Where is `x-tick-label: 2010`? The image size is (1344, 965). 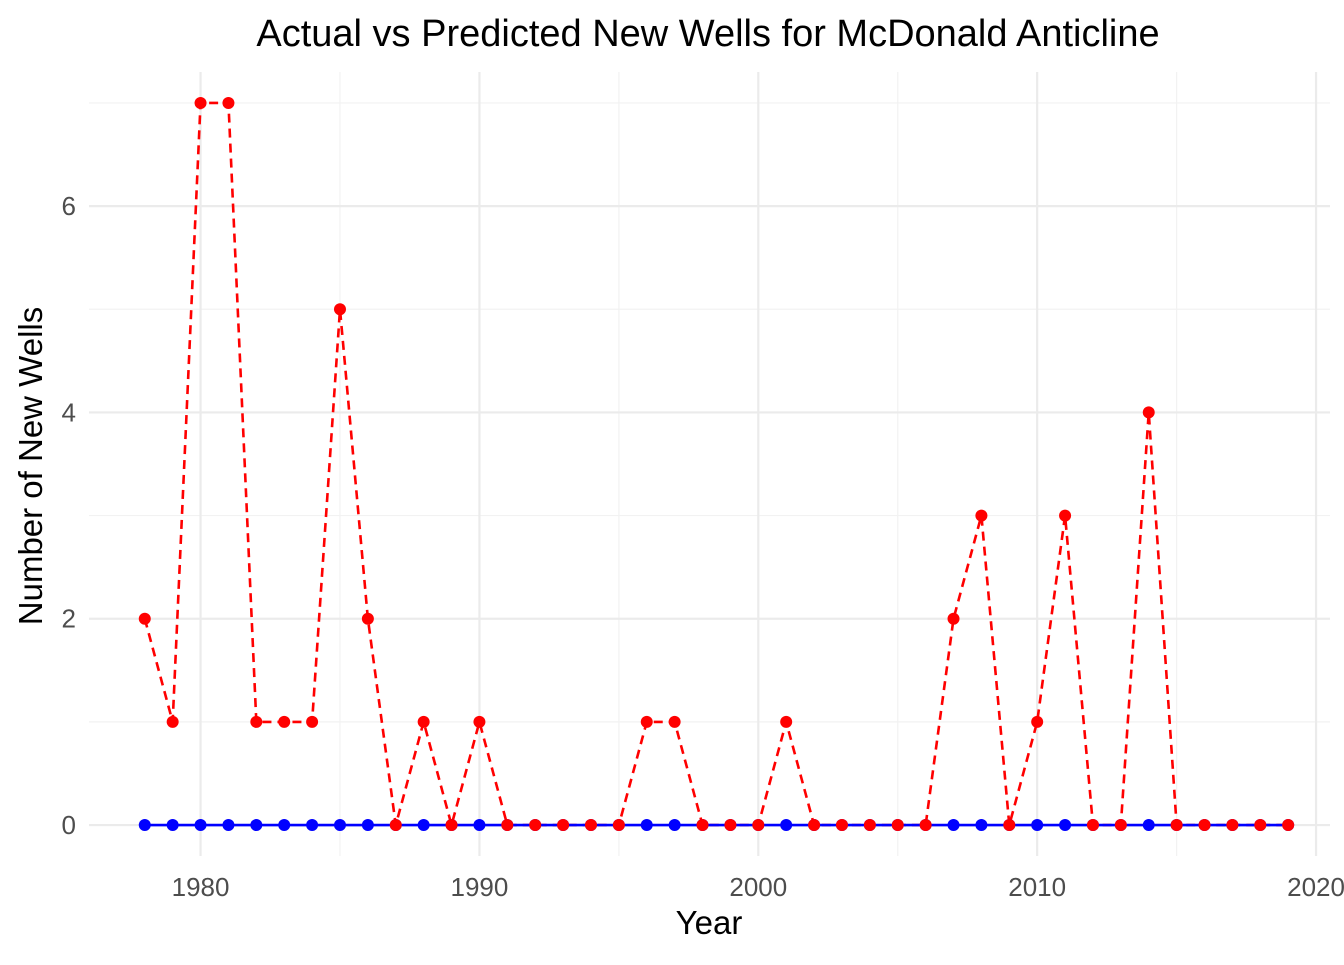
x-tick-label: 2010 is located at coordinates (1037, 887).